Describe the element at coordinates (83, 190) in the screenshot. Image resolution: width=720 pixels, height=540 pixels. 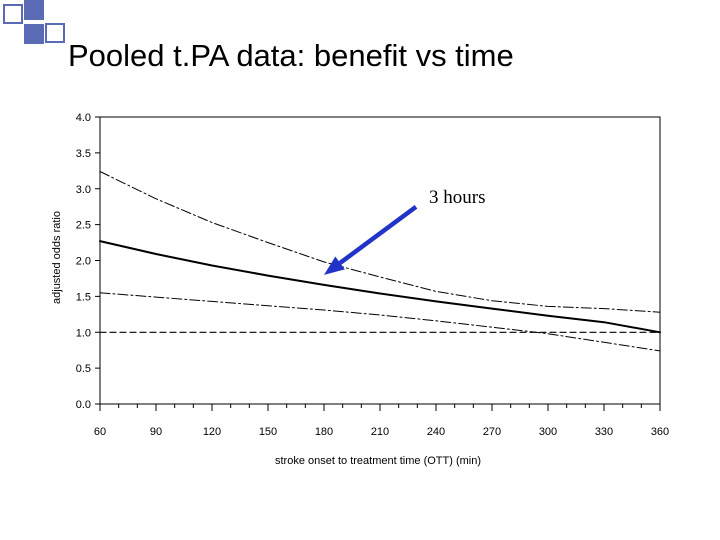
I see `y-tick-label: 3.0` at that location.